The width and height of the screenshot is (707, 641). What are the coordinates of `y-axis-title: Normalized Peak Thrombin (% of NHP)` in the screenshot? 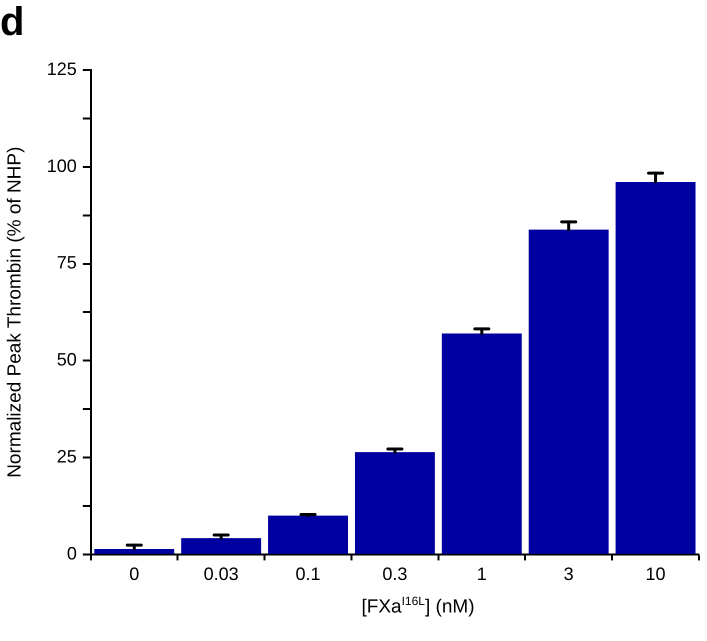 It's located at (15, 312).